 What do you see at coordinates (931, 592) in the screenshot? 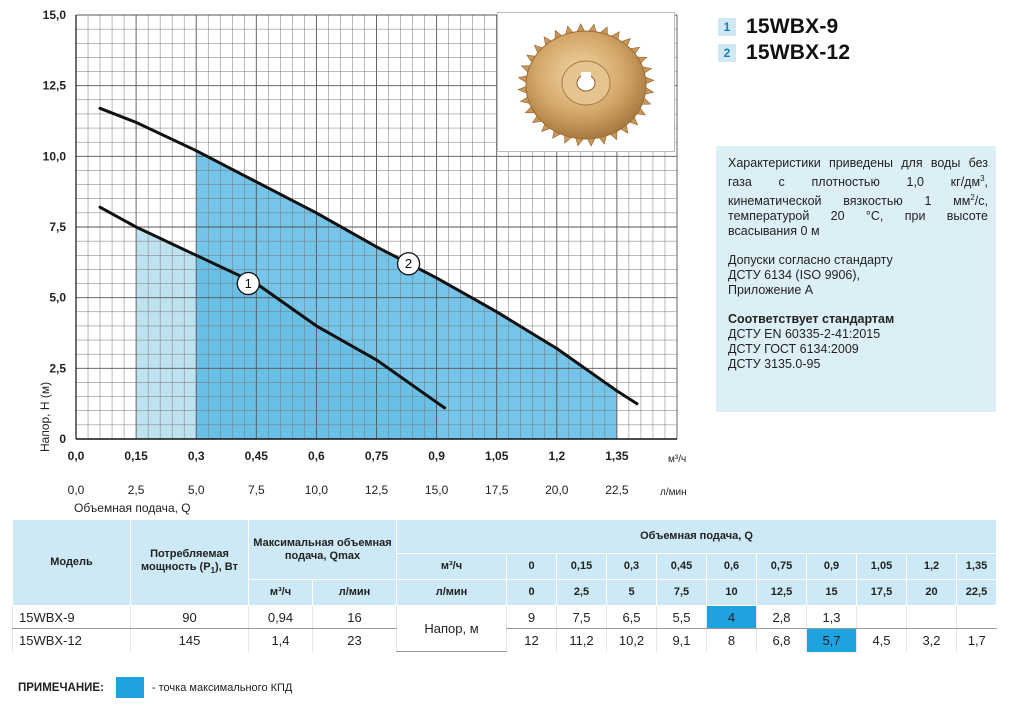
I see `header-q-lmin: 20` at bounding box center [931, 592].